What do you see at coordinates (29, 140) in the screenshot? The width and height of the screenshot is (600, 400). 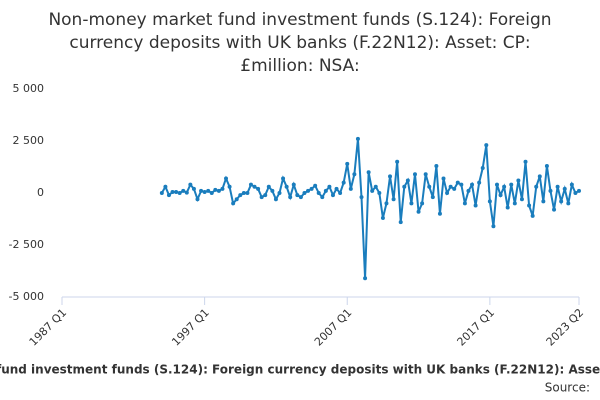 I see `y-tick-label: 2 500` at bounding box center [29, 140].